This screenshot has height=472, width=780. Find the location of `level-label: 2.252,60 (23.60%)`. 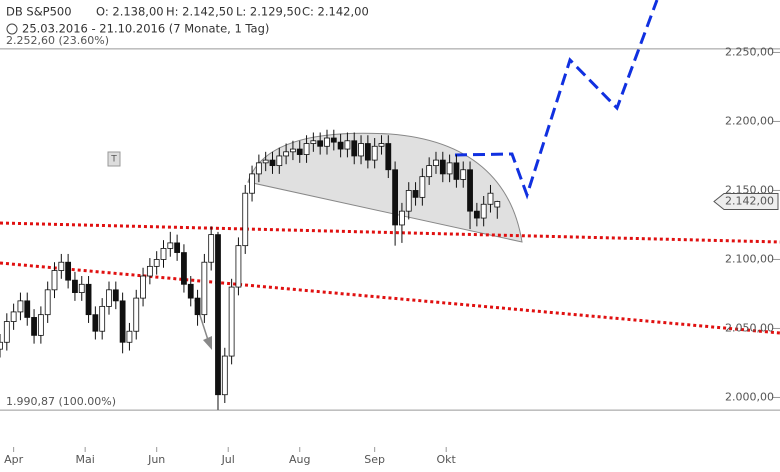

level-label: 2.252,60 (23.60%) is located at coordinates (57, 40).